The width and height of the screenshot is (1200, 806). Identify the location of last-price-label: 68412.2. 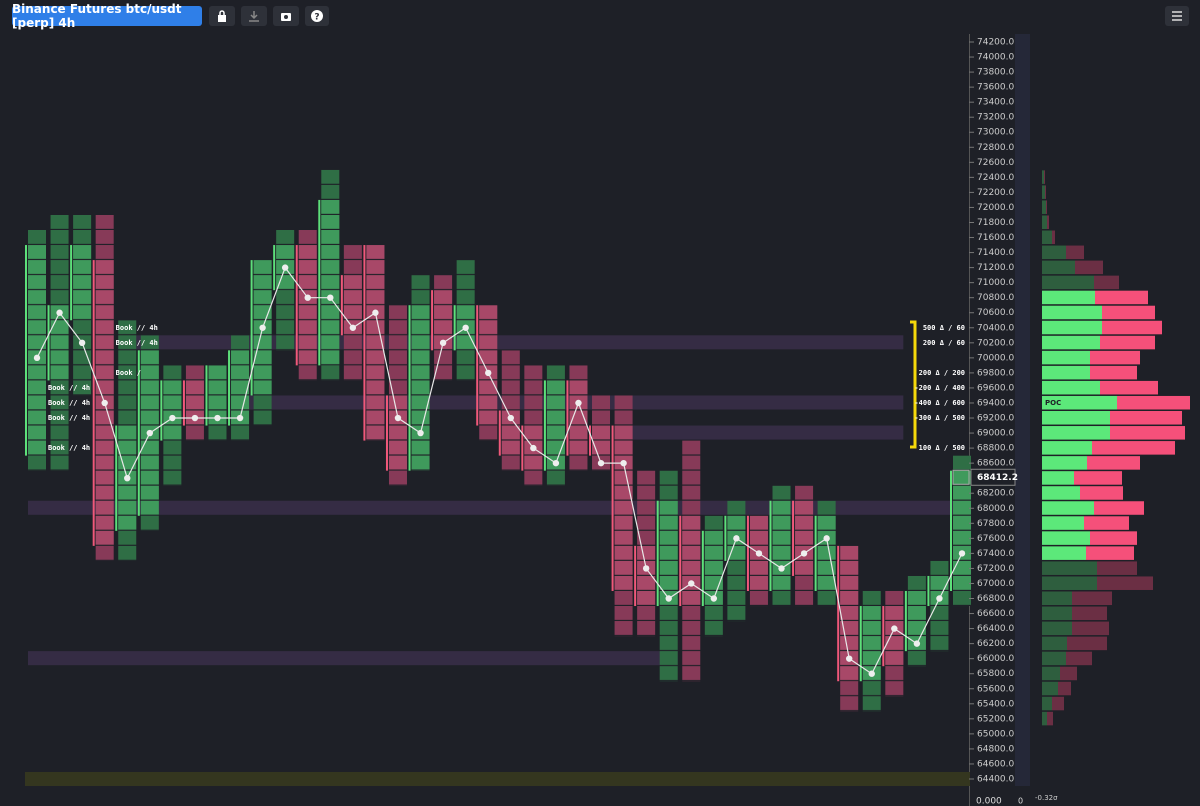
(997, 478).